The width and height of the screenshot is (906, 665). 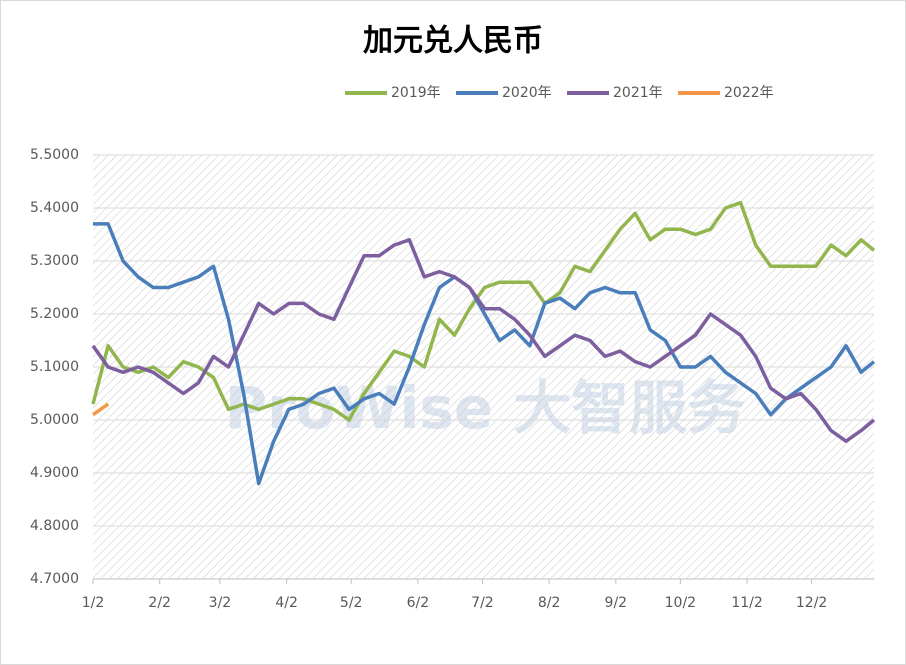 What do you see at coordinates (54, 420) in the screenshot?
I see `y-tick-label: 5.0000` at bounding box center [54, 420].